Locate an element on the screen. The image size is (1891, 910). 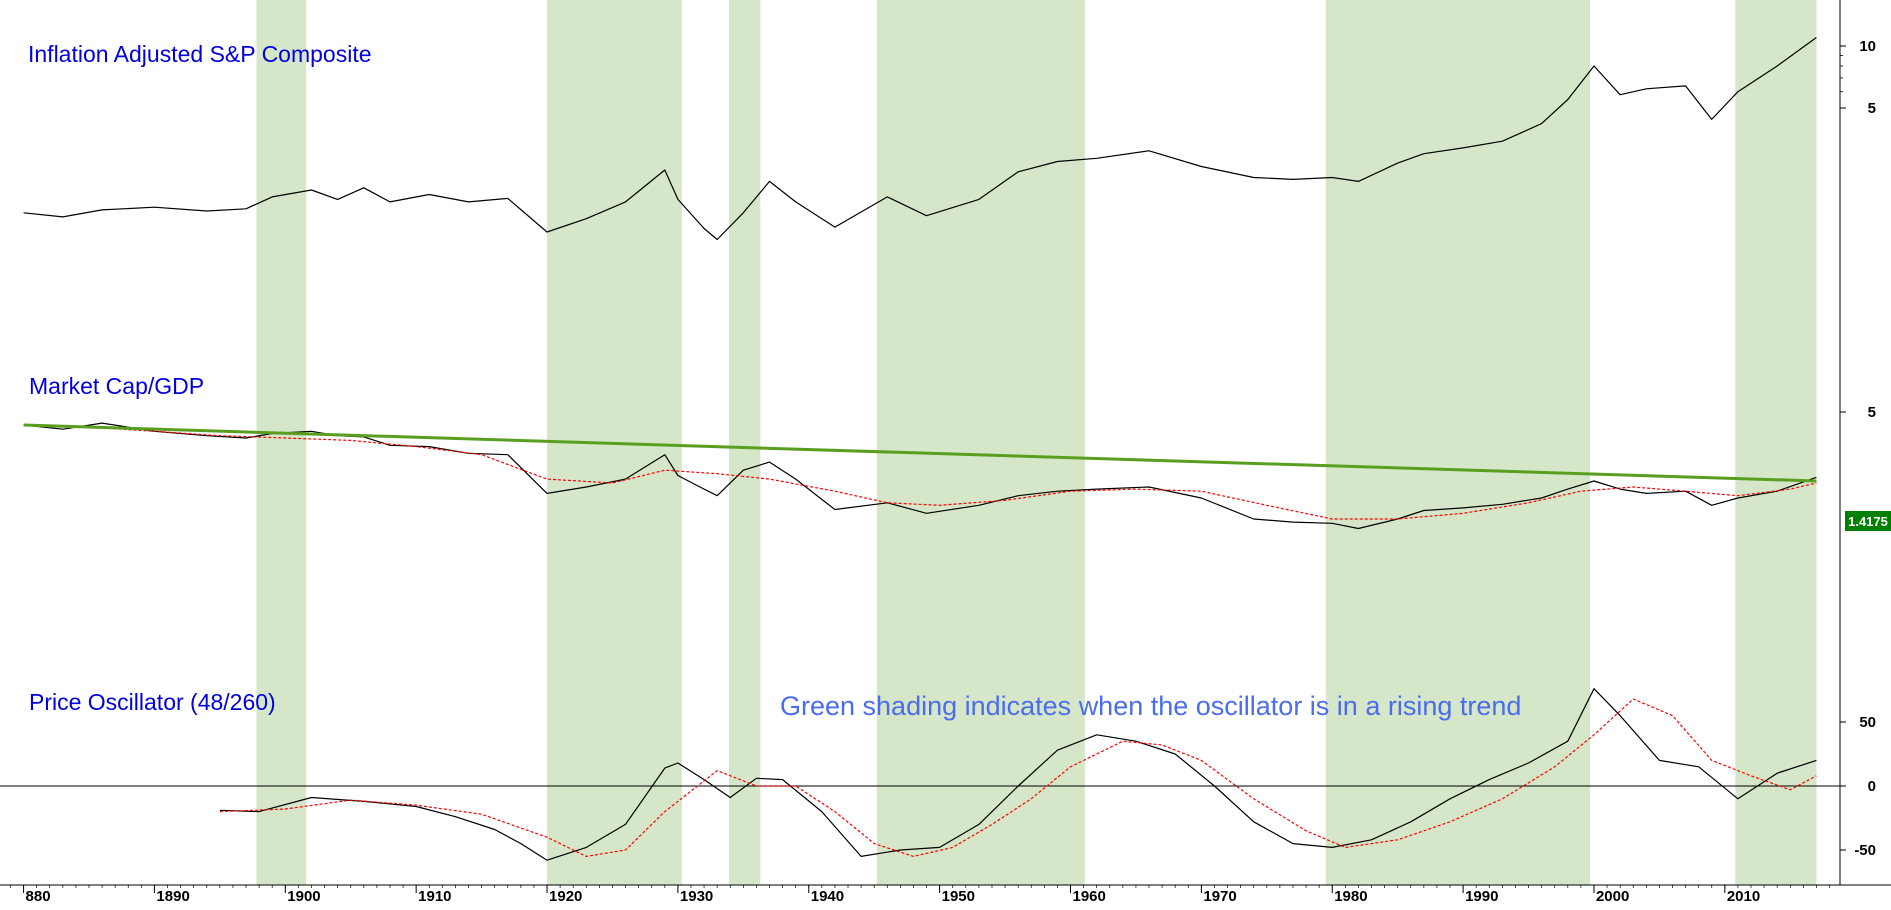
x-tick-label: 1900 is located at coordinates (303, 896).